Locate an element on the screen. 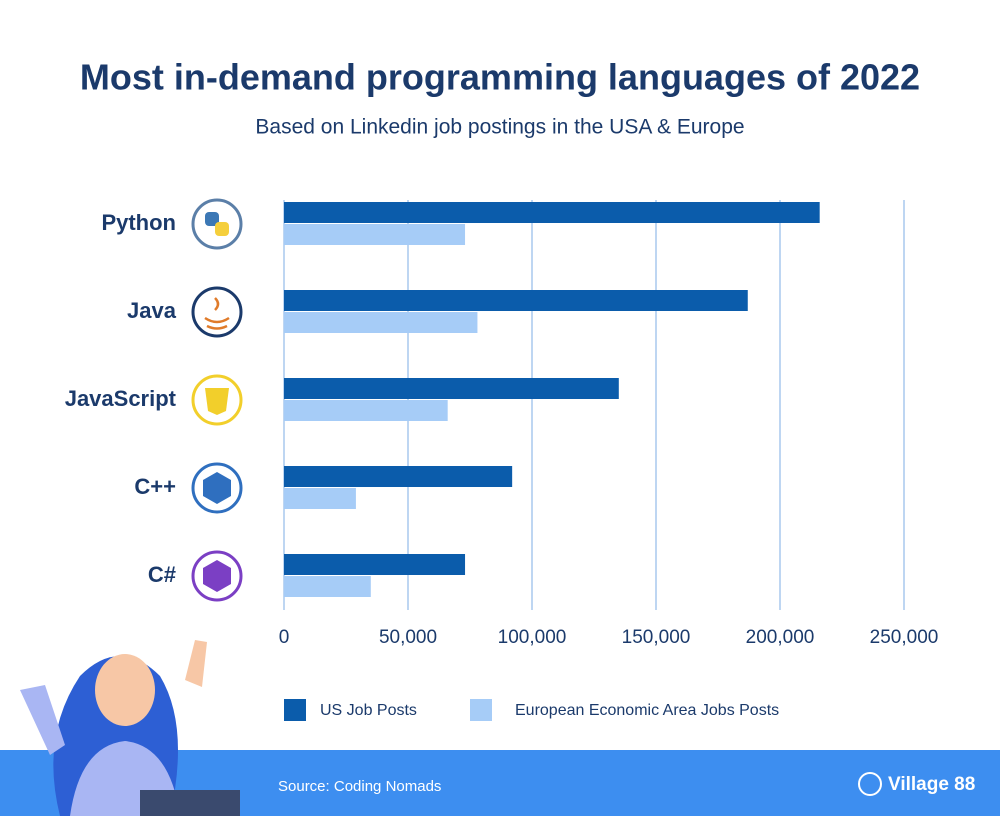 The height and width of the screenshot is (816, 1000). y-tick-label: Java is located at coordinates (152, 310).